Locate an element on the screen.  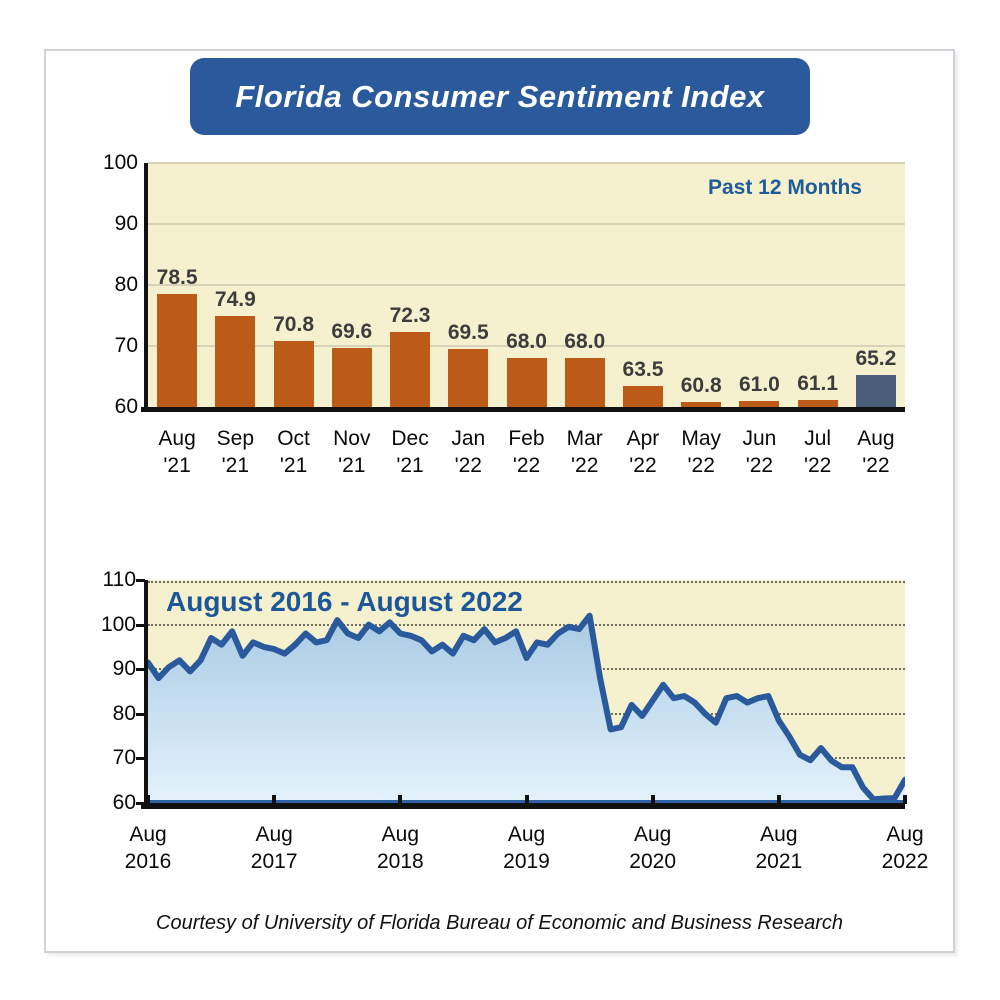
y-axis-label: 110 is located at coordinates (119, 579).